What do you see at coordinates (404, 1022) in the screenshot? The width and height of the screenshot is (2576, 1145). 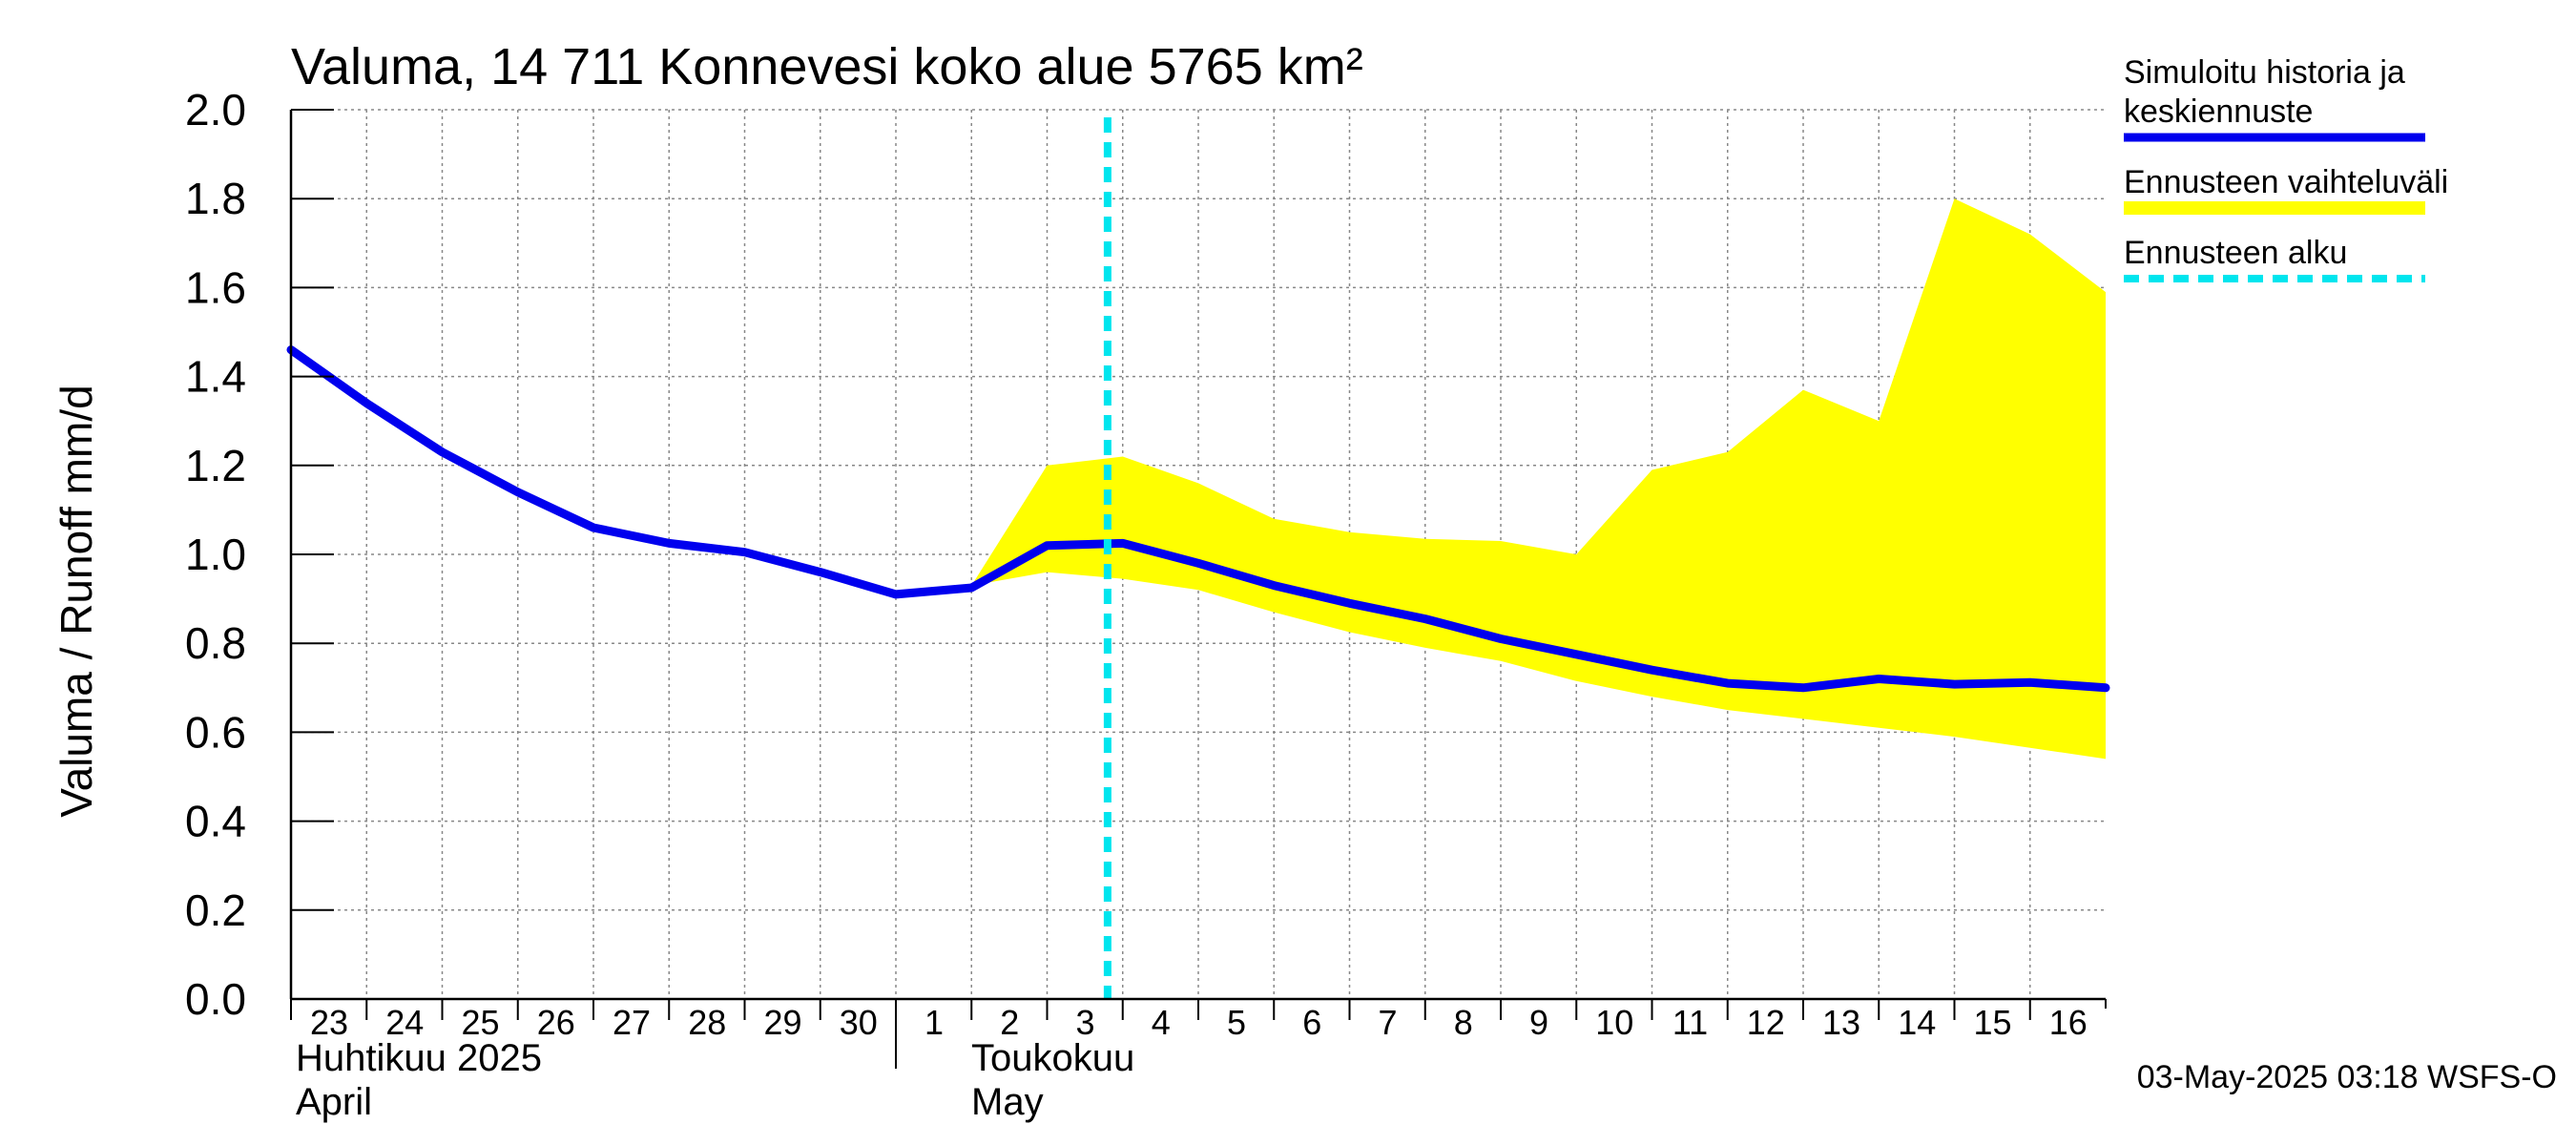 I see `x-tick-label: 24` at bounding box center [404, 1022].